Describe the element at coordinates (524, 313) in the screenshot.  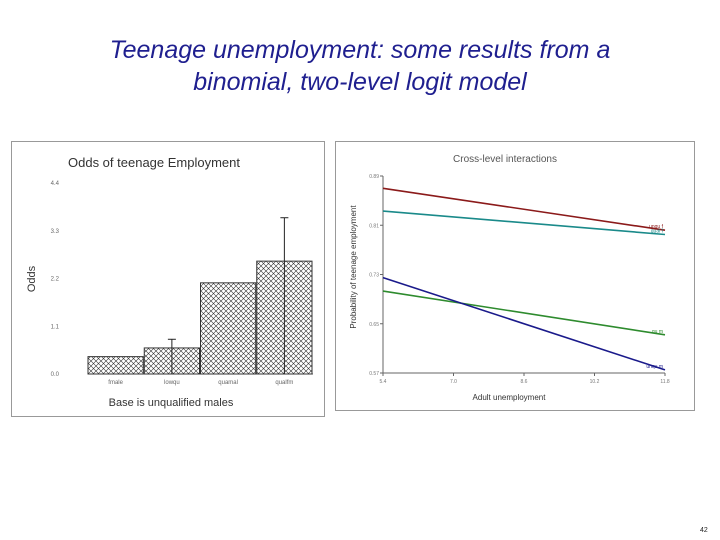
I see `chart2-series-line-qu-m` at that location.